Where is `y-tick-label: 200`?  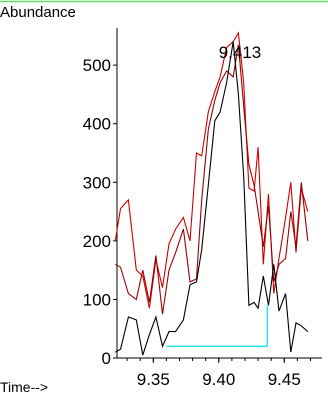 y-tick-label: 200 is located at coordinates (97, 241).